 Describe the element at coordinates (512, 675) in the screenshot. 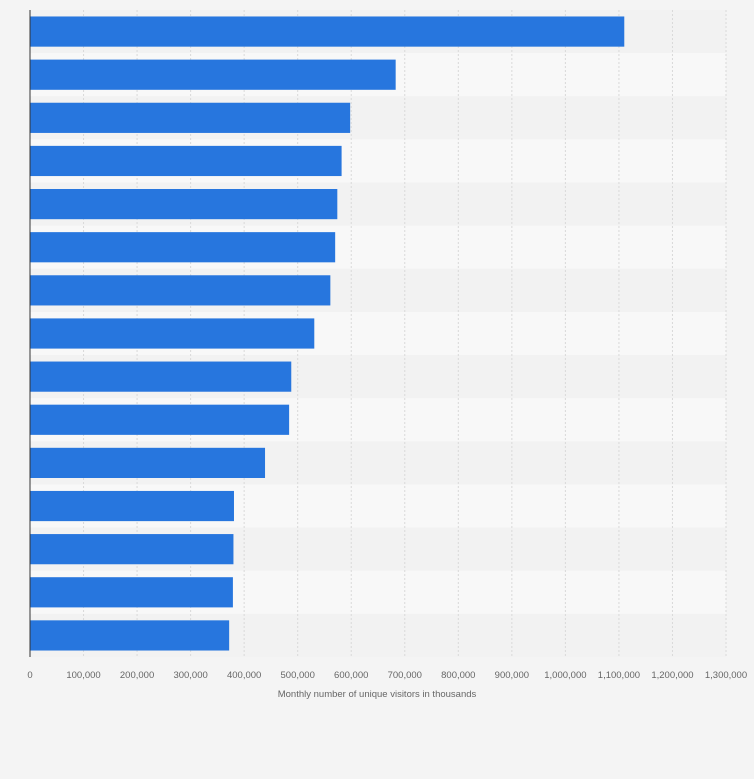

I see `x-tick-label: 900,000` at that location.